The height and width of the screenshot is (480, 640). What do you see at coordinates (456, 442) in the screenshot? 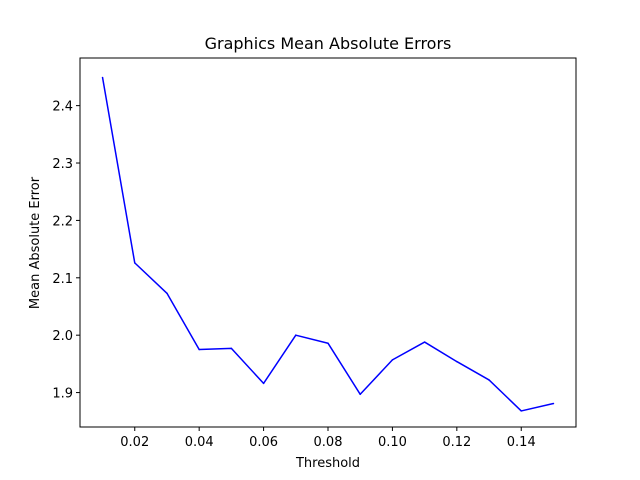
I see `x-tick-label: 0.12` at bounding box center [456, 442].